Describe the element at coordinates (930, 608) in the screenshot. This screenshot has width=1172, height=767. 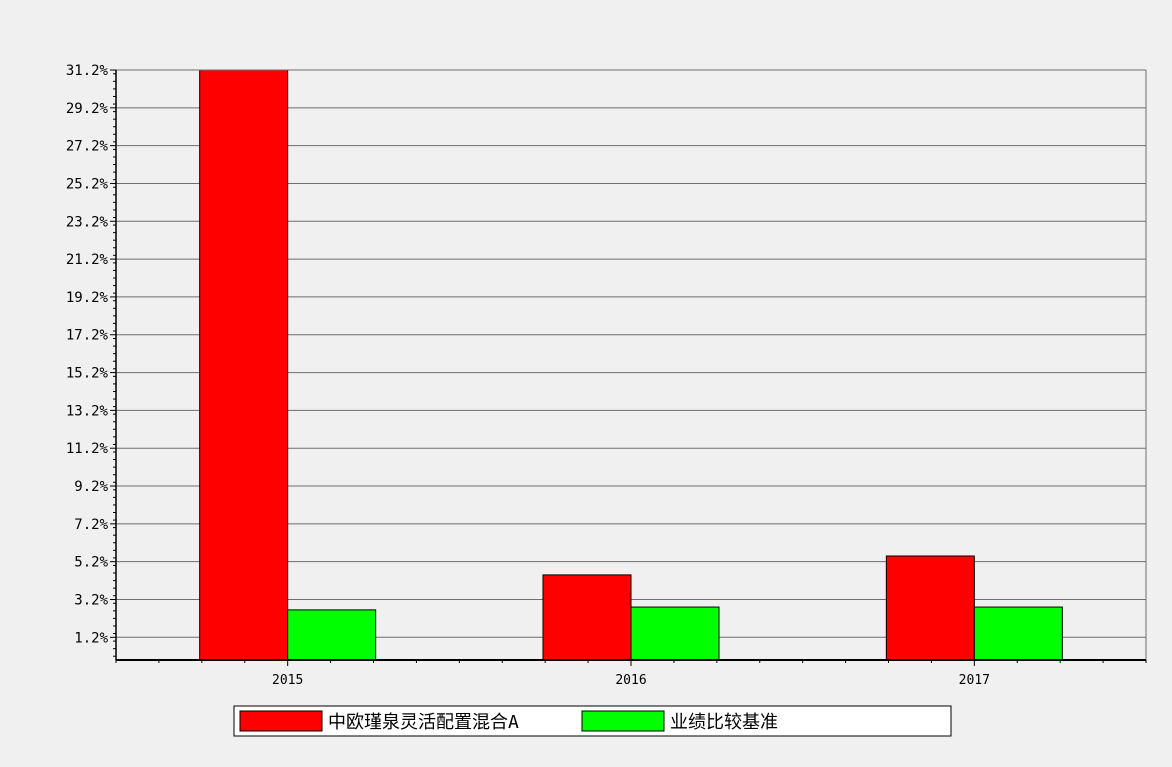
I see `bar-fund-2017` at that location.